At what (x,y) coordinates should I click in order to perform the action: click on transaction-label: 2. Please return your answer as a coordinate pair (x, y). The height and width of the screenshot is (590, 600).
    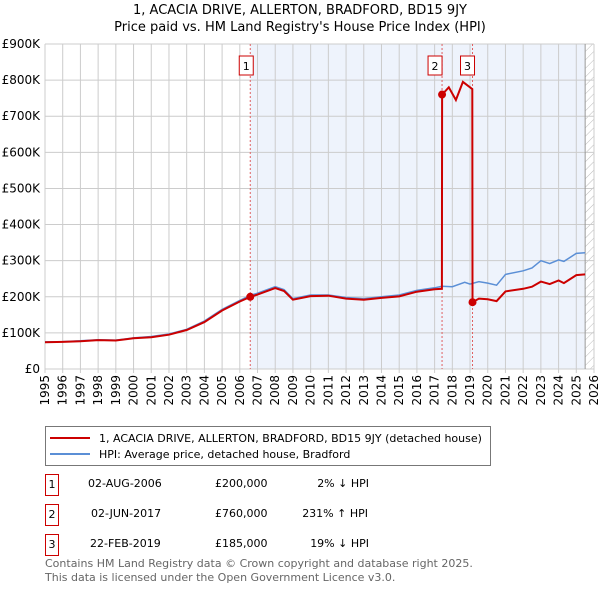
    Looking at the image, I should click on (435, 66).